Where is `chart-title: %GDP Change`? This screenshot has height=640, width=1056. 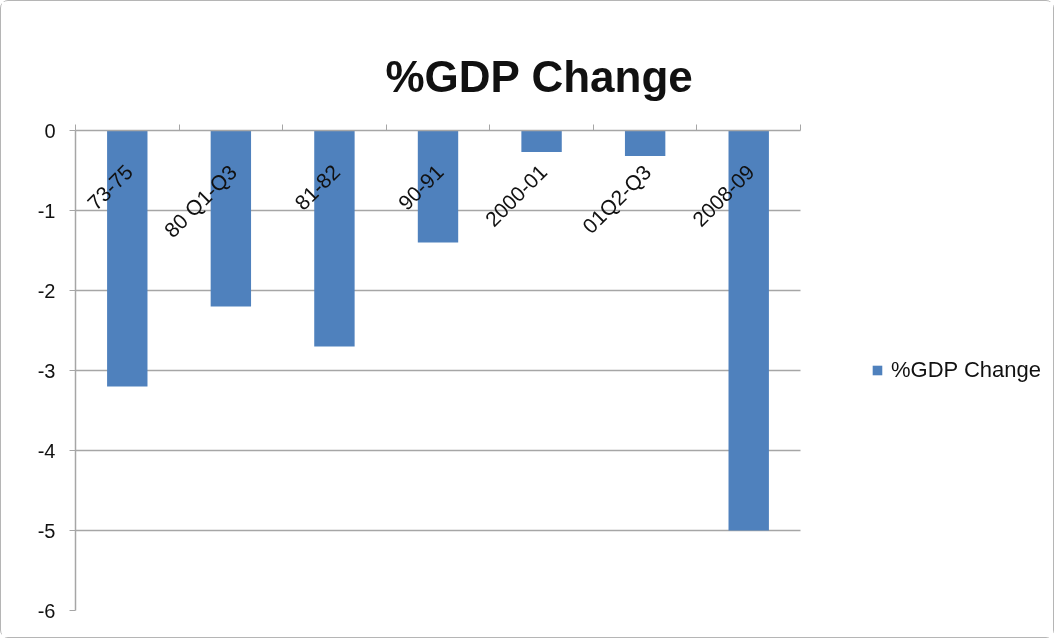 chart-title: %GDP Change is located at coordinates (539, 76).